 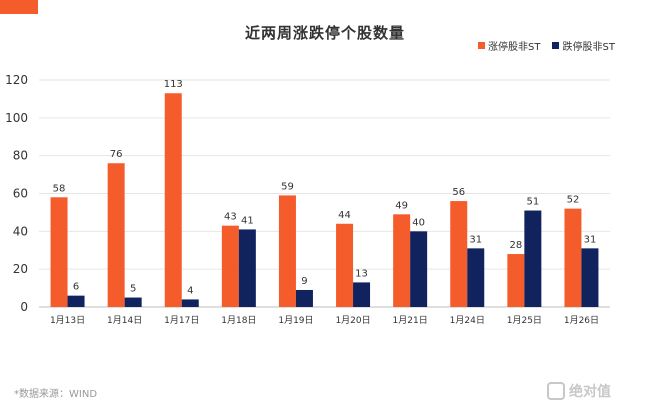 What do you see at coordinates (133, 289) in the screenshot?
I see `data-label-down: 5` at bounding box center [133, 289].